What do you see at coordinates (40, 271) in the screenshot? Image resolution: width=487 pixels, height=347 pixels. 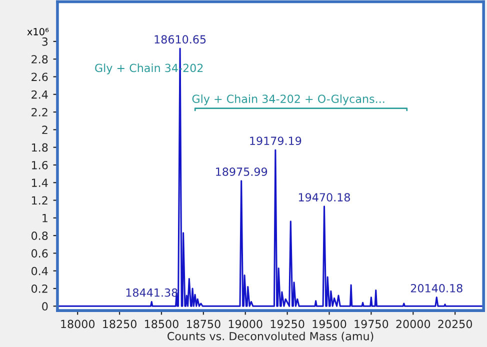 I see `y-tick-label: 0.4` at bounding box center [40, 271].